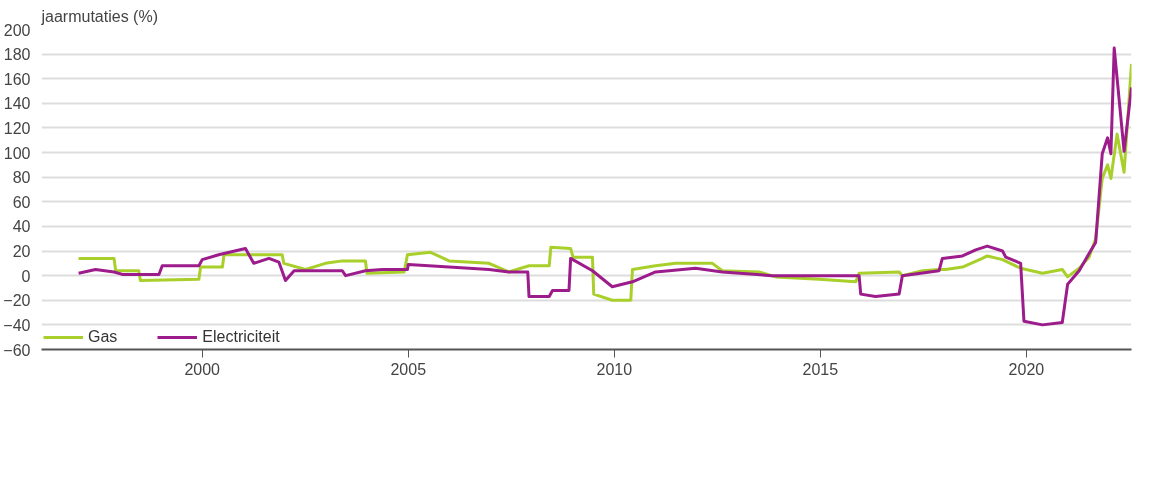  What do you see at coordinates (614, 369) in the screenshot?
I see `x-tick-label: 2010` at bounding box center [614, 369].